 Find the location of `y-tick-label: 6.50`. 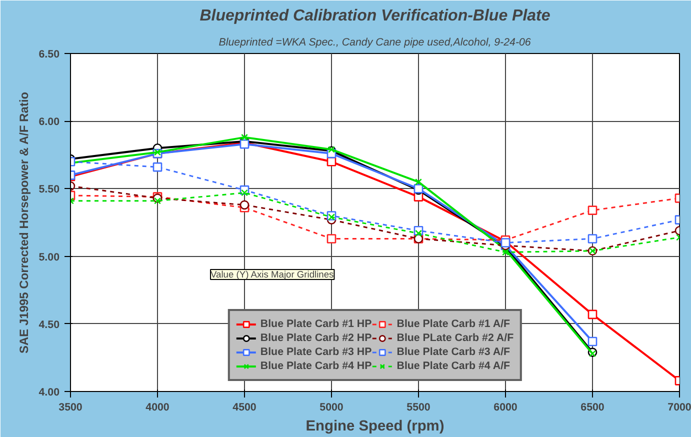

y-tick-label: 6.50 is located at coordinates (49, 54).